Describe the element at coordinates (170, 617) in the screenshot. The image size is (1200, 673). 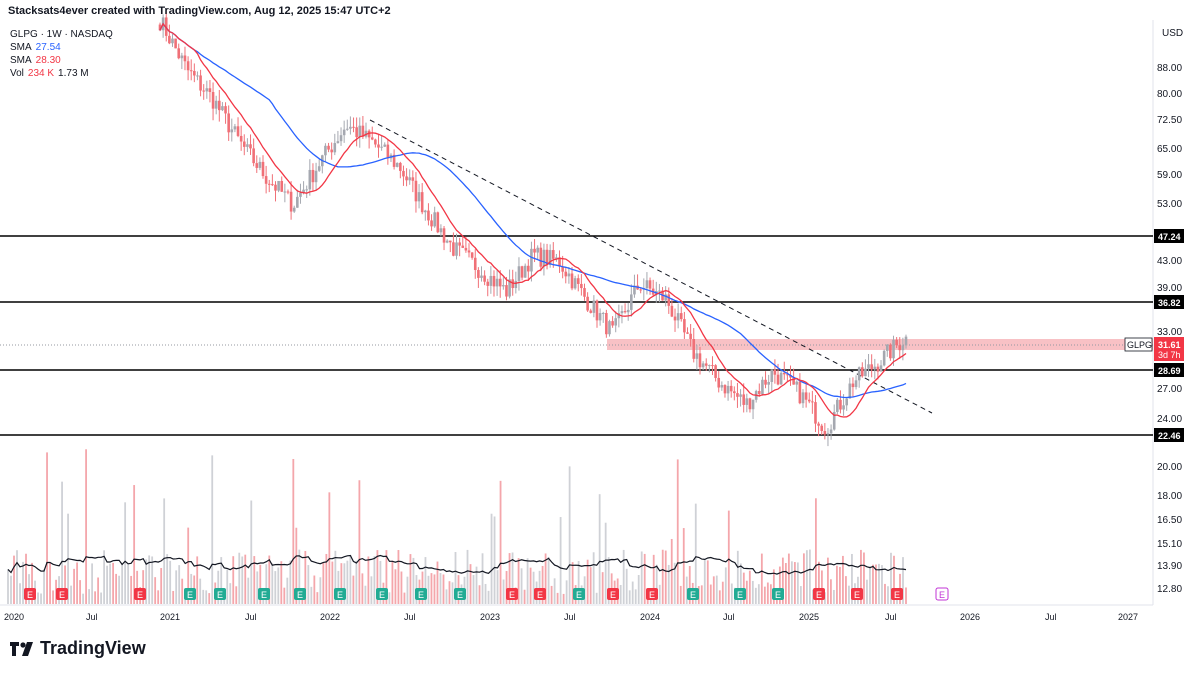
I see `time-tick: 2021` at that location.